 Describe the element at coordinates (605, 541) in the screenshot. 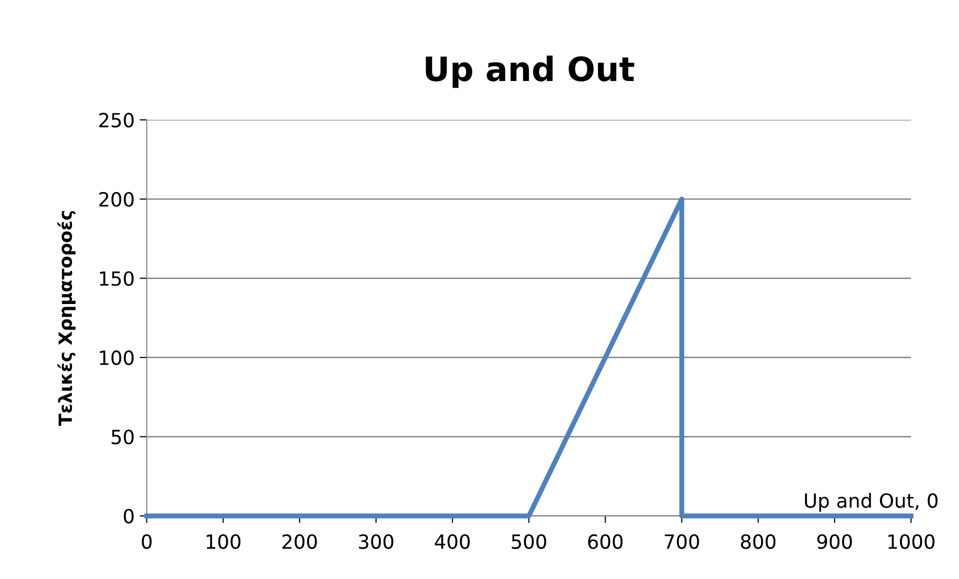

I see `x-tick-label: 600` at that location.